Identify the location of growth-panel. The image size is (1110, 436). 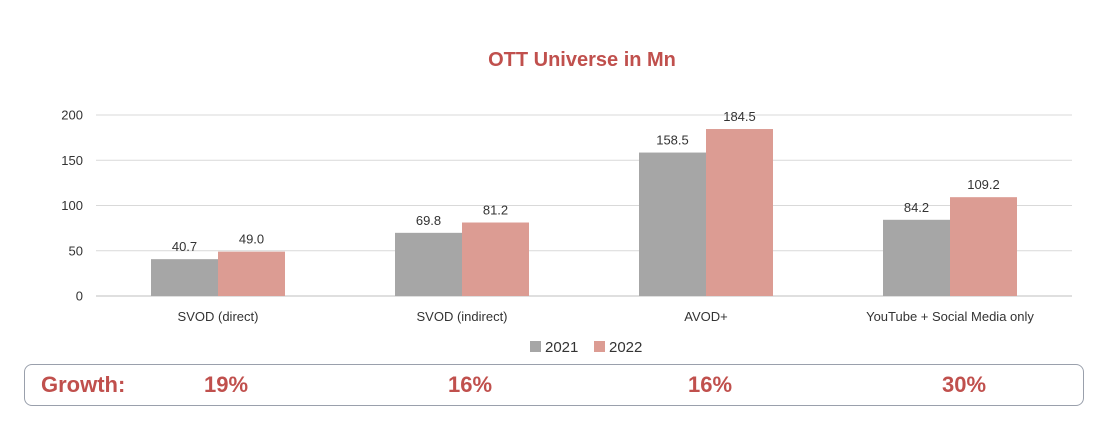
(554, 385).